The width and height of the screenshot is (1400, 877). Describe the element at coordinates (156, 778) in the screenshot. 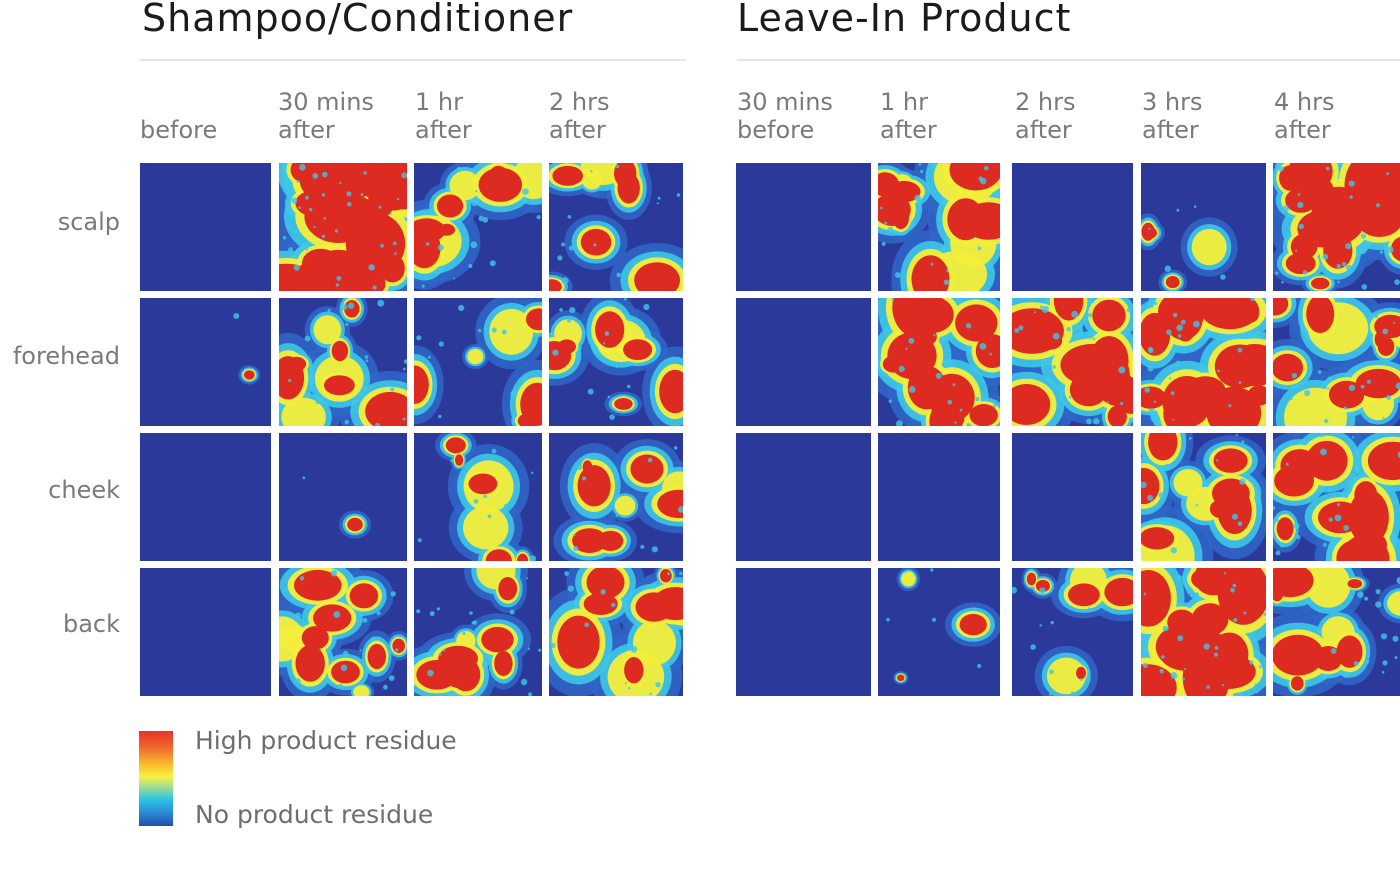

I see `color-scale-legend` at that location.